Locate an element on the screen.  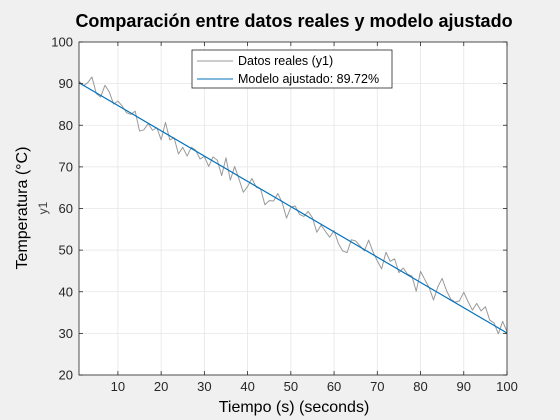
y-tick-label: 90 is located at coordinates (66, 83).